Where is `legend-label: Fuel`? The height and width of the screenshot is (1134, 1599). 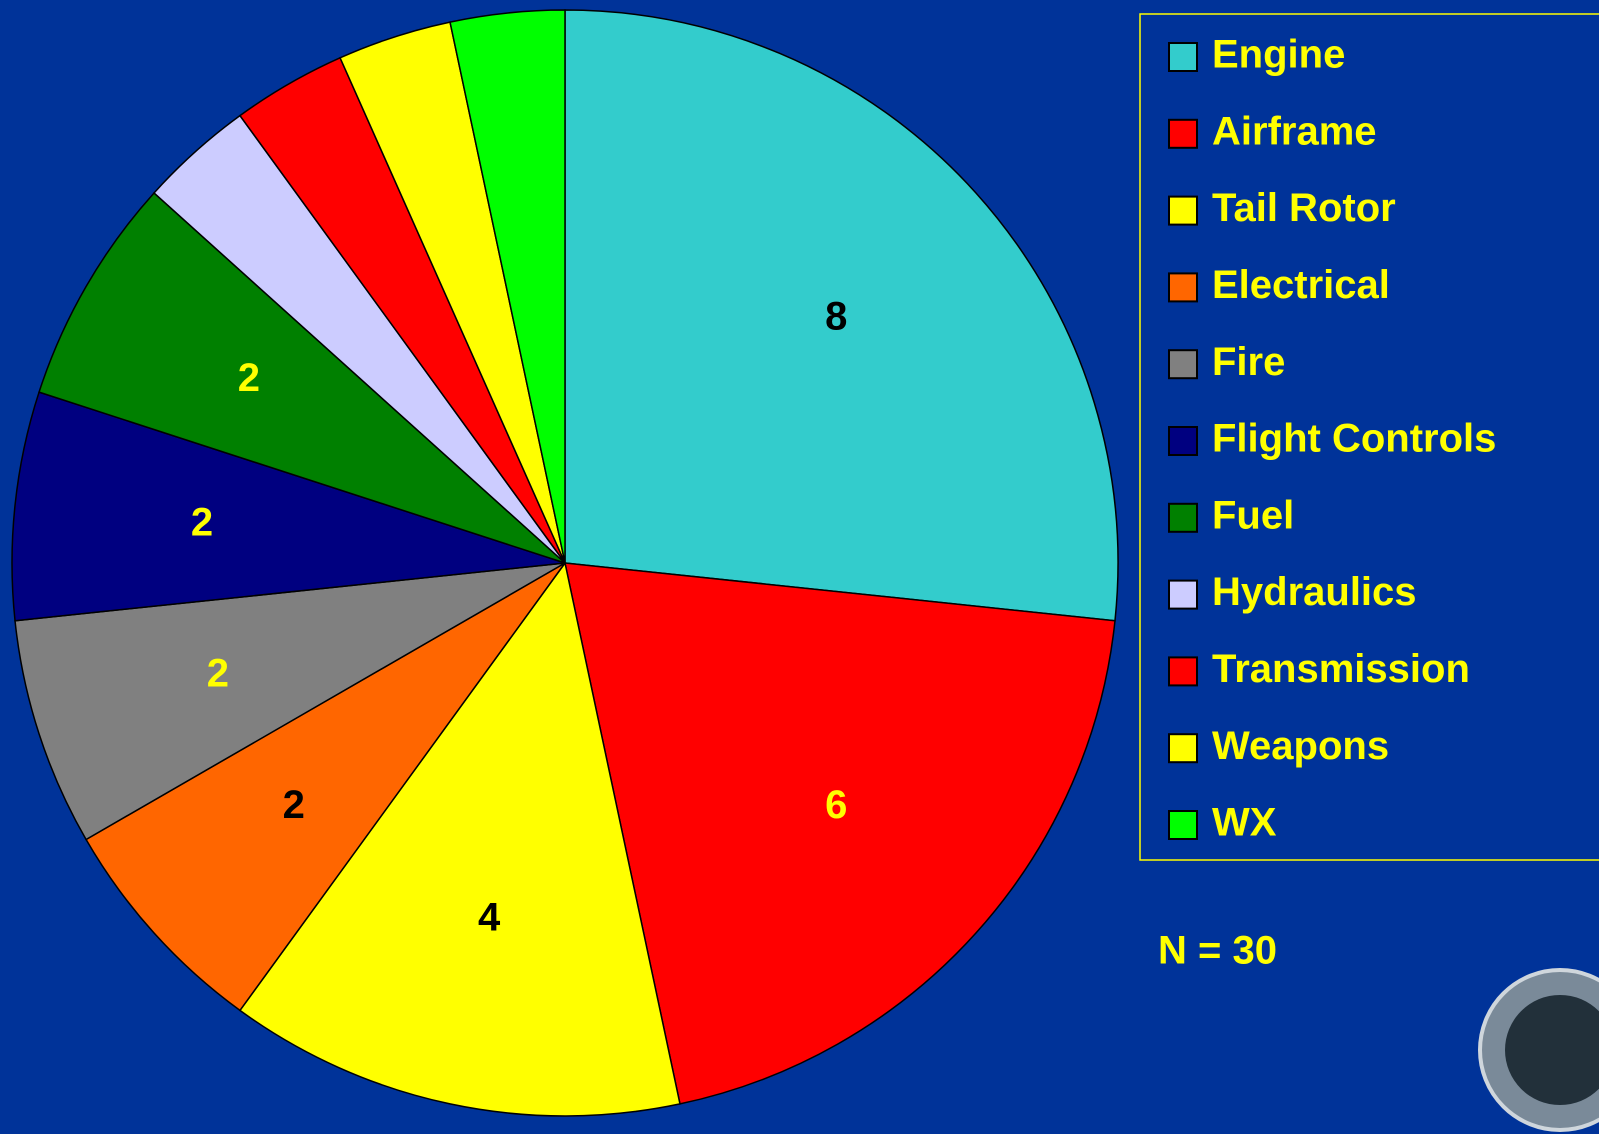 legend-label: Fuel is located at coordinates (1253, 515).